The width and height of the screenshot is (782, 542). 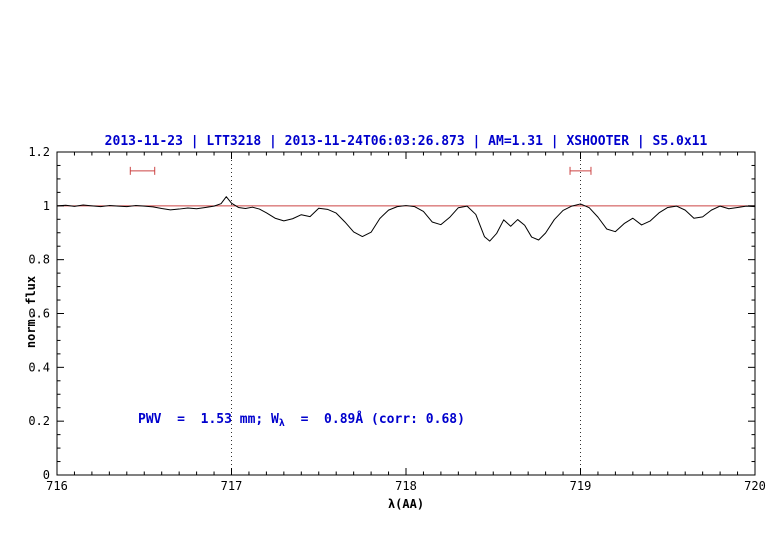 What do you see at coordinates (57, 486) in the screenshot?
I see `x-tick-label: 716` at bounding box center [57, 486].